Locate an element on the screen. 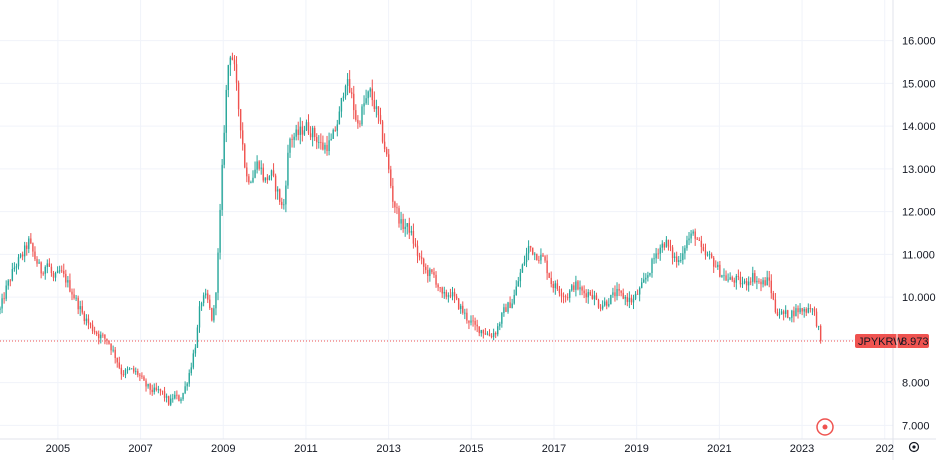 This screenshot has height=460, width=936. settings-gear-icon is located at coordinates (914, 447).